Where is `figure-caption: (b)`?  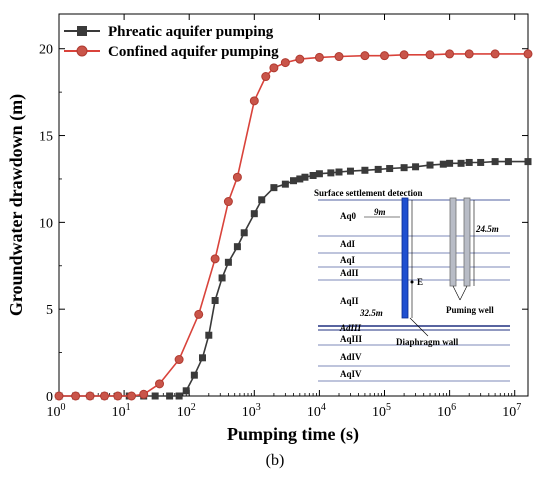 figure-caption: (b) is located at coordinates (275, 460).